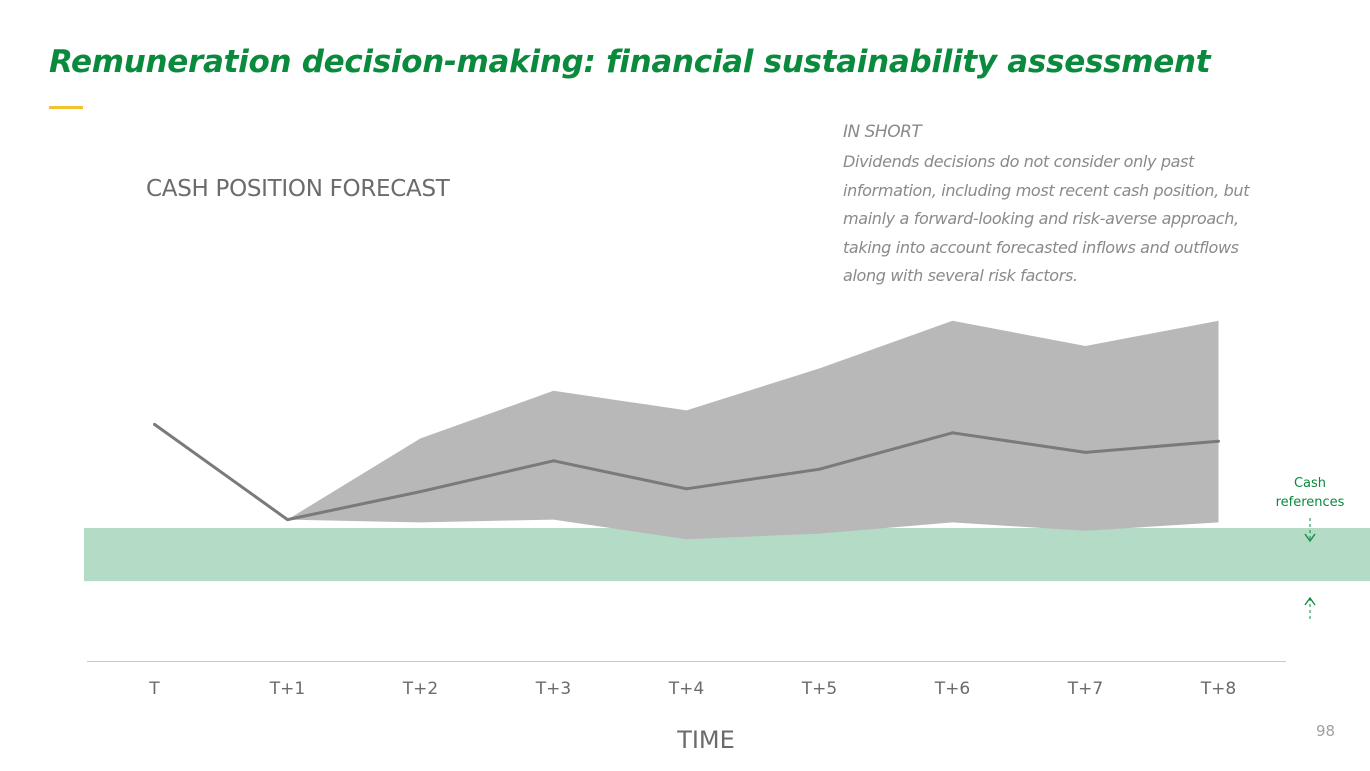  Describe the element at coordinates (1310, 538) in the screenshot. I see `upper-reference-arrowhead` at that location.